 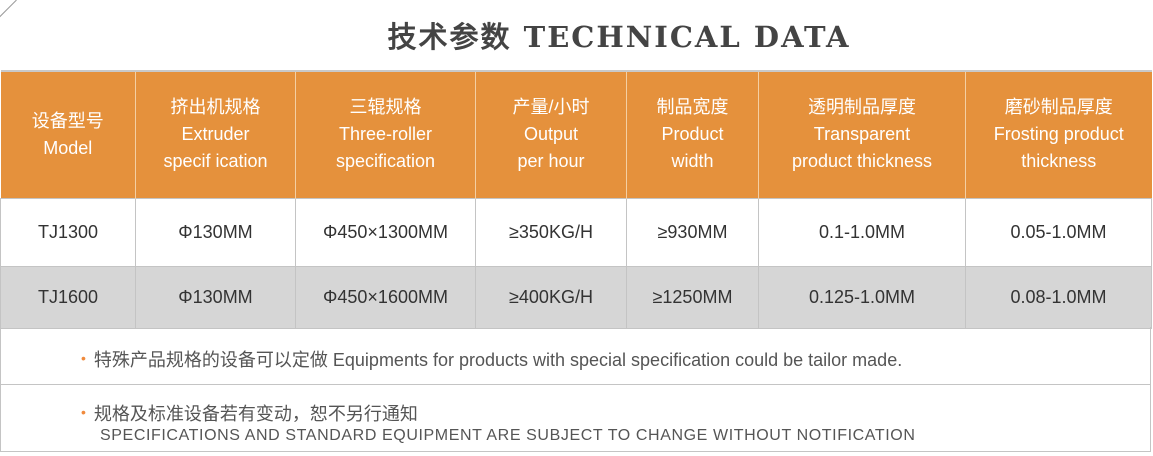 I want to click on header-en1: Model, so click(x=68, y=147).